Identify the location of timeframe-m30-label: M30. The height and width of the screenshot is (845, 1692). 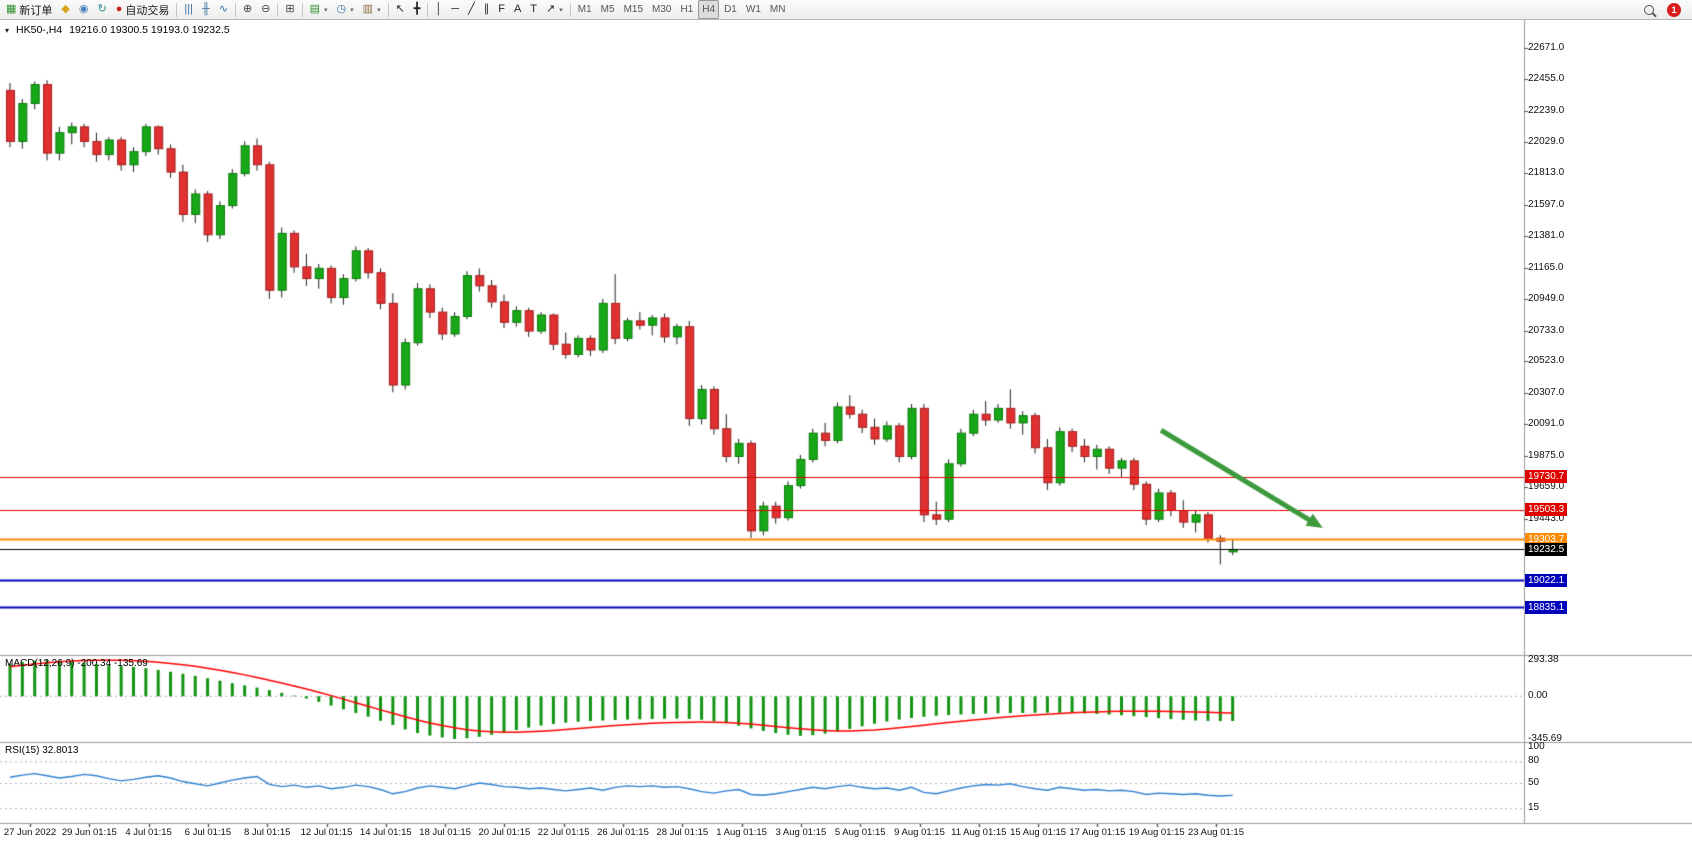
(662, 9).